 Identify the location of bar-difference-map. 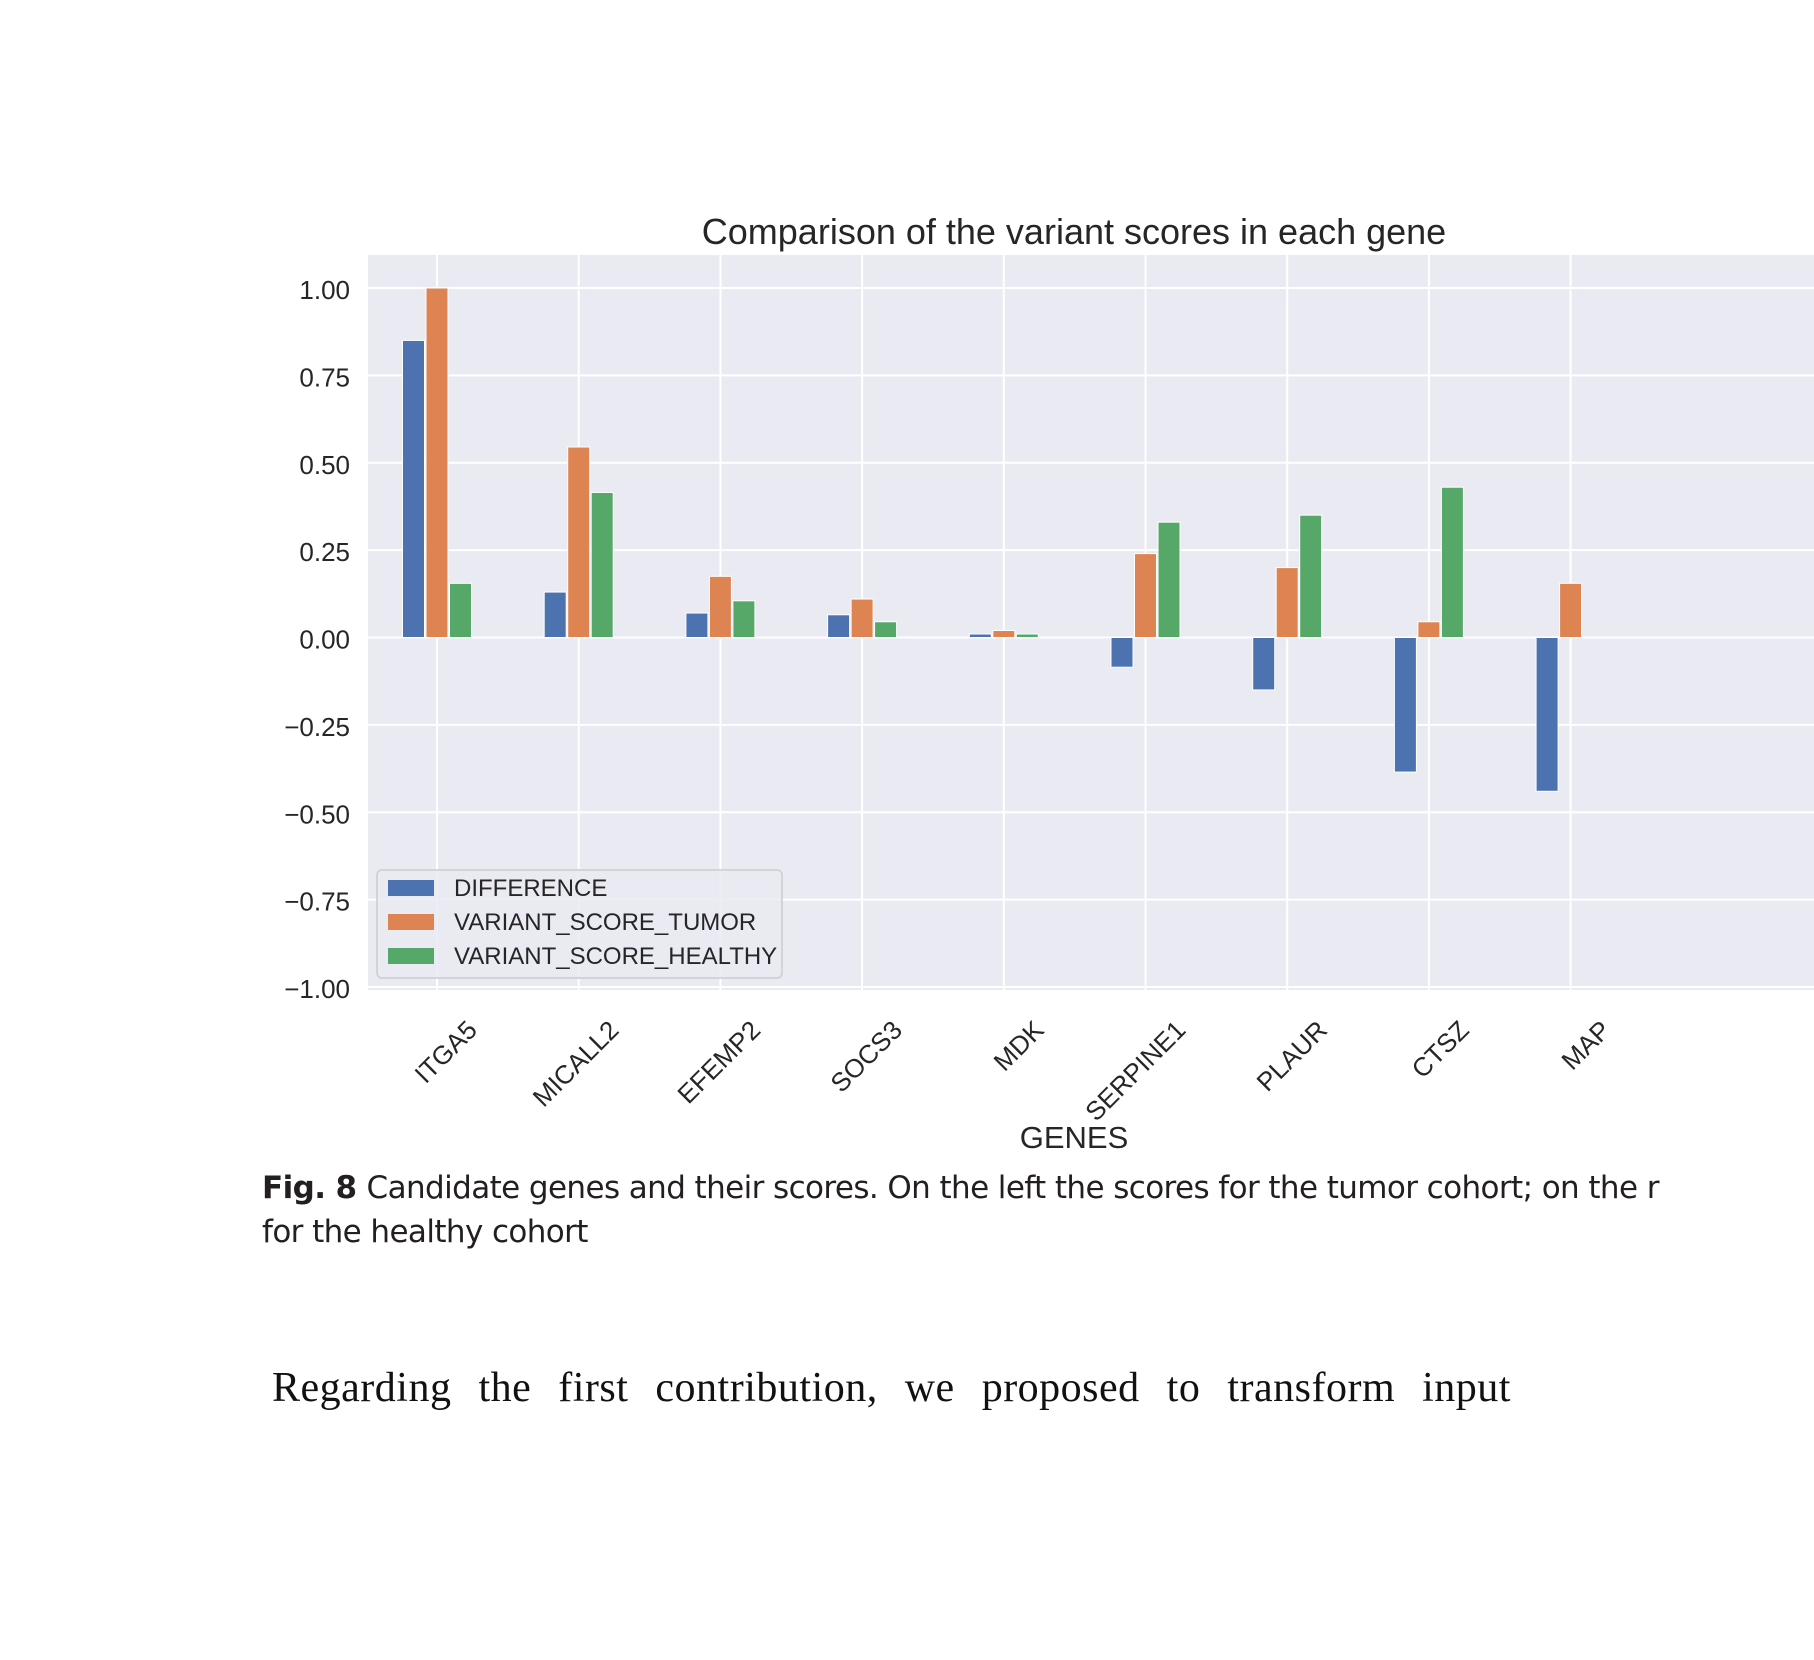
(1547, 714).